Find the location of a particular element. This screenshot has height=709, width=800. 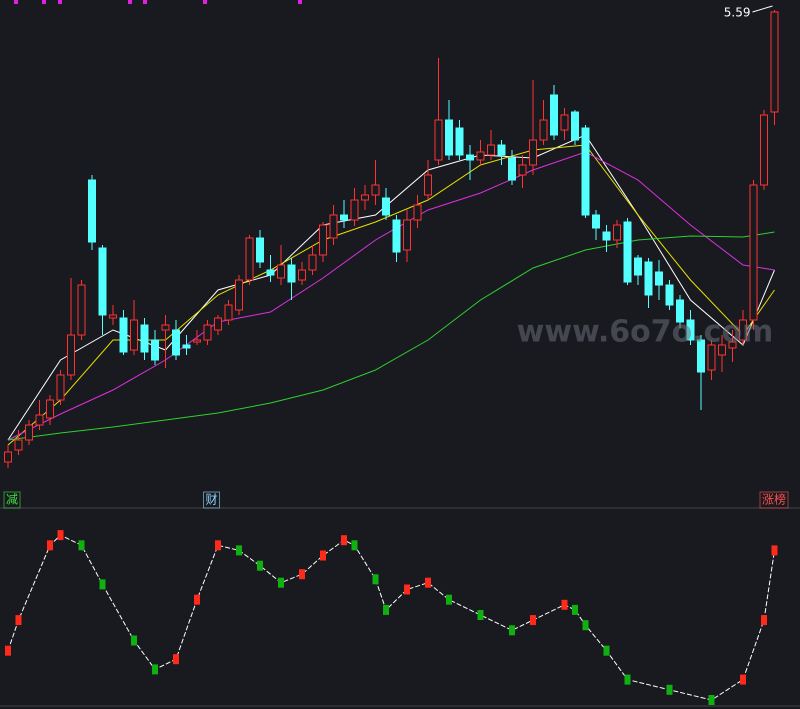

event-label-box is located at coordinates (774, 500).